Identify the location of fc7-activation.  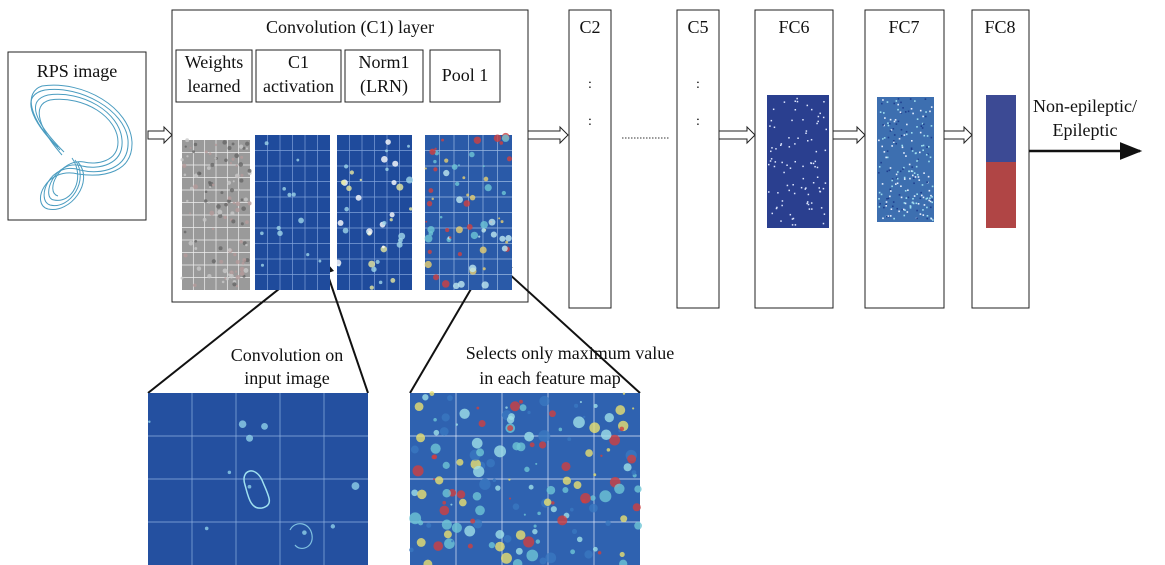
(905, 159).